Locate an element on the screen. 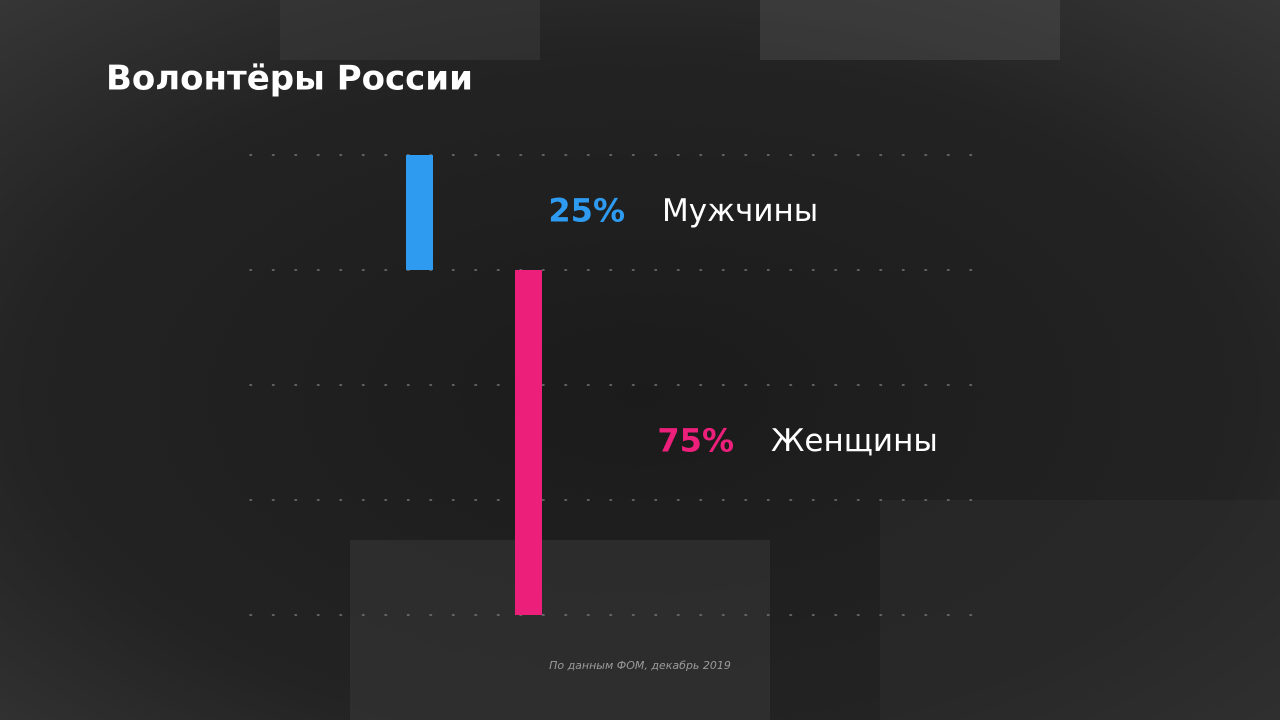 The width and height of the screenshot is (1280, 720). category-label: Женщины is located at coordinates (854, 441).